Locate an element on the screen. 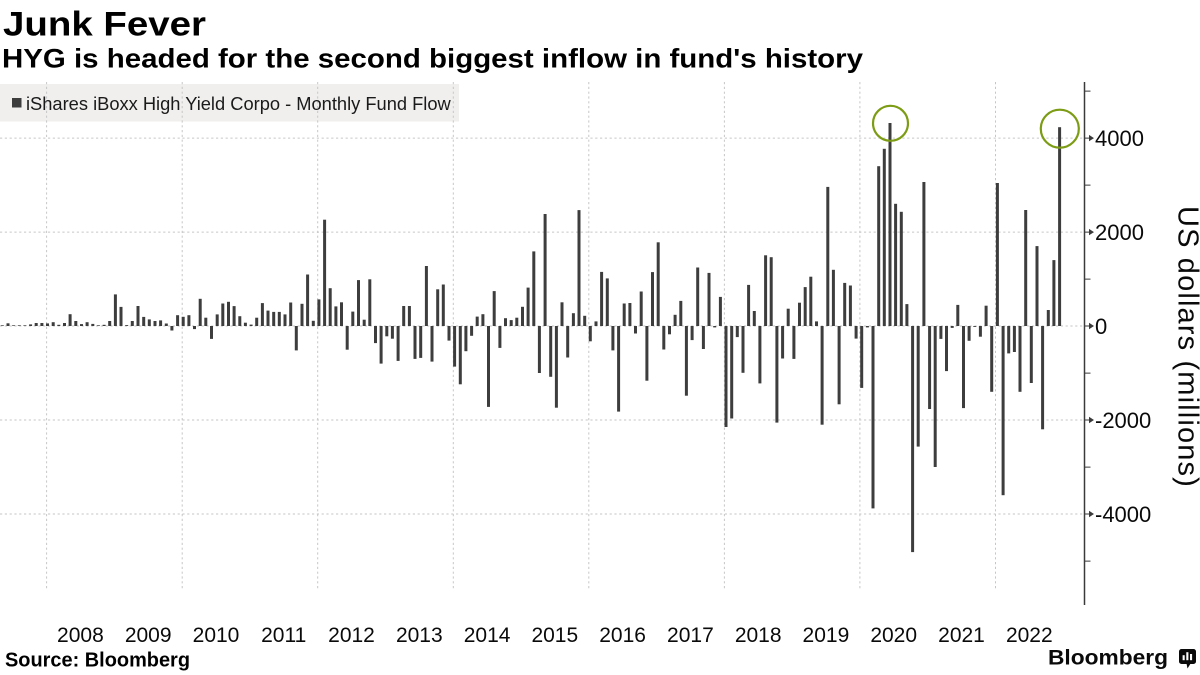  svg-text: -4000 is located at coordinates (1123, 514).